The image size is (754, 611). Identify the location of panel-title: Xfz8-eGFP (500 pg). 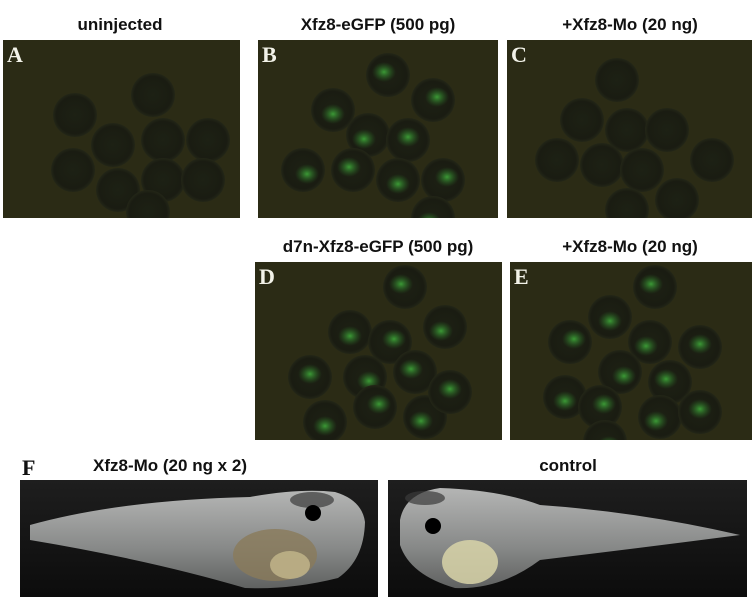
(378, 24).